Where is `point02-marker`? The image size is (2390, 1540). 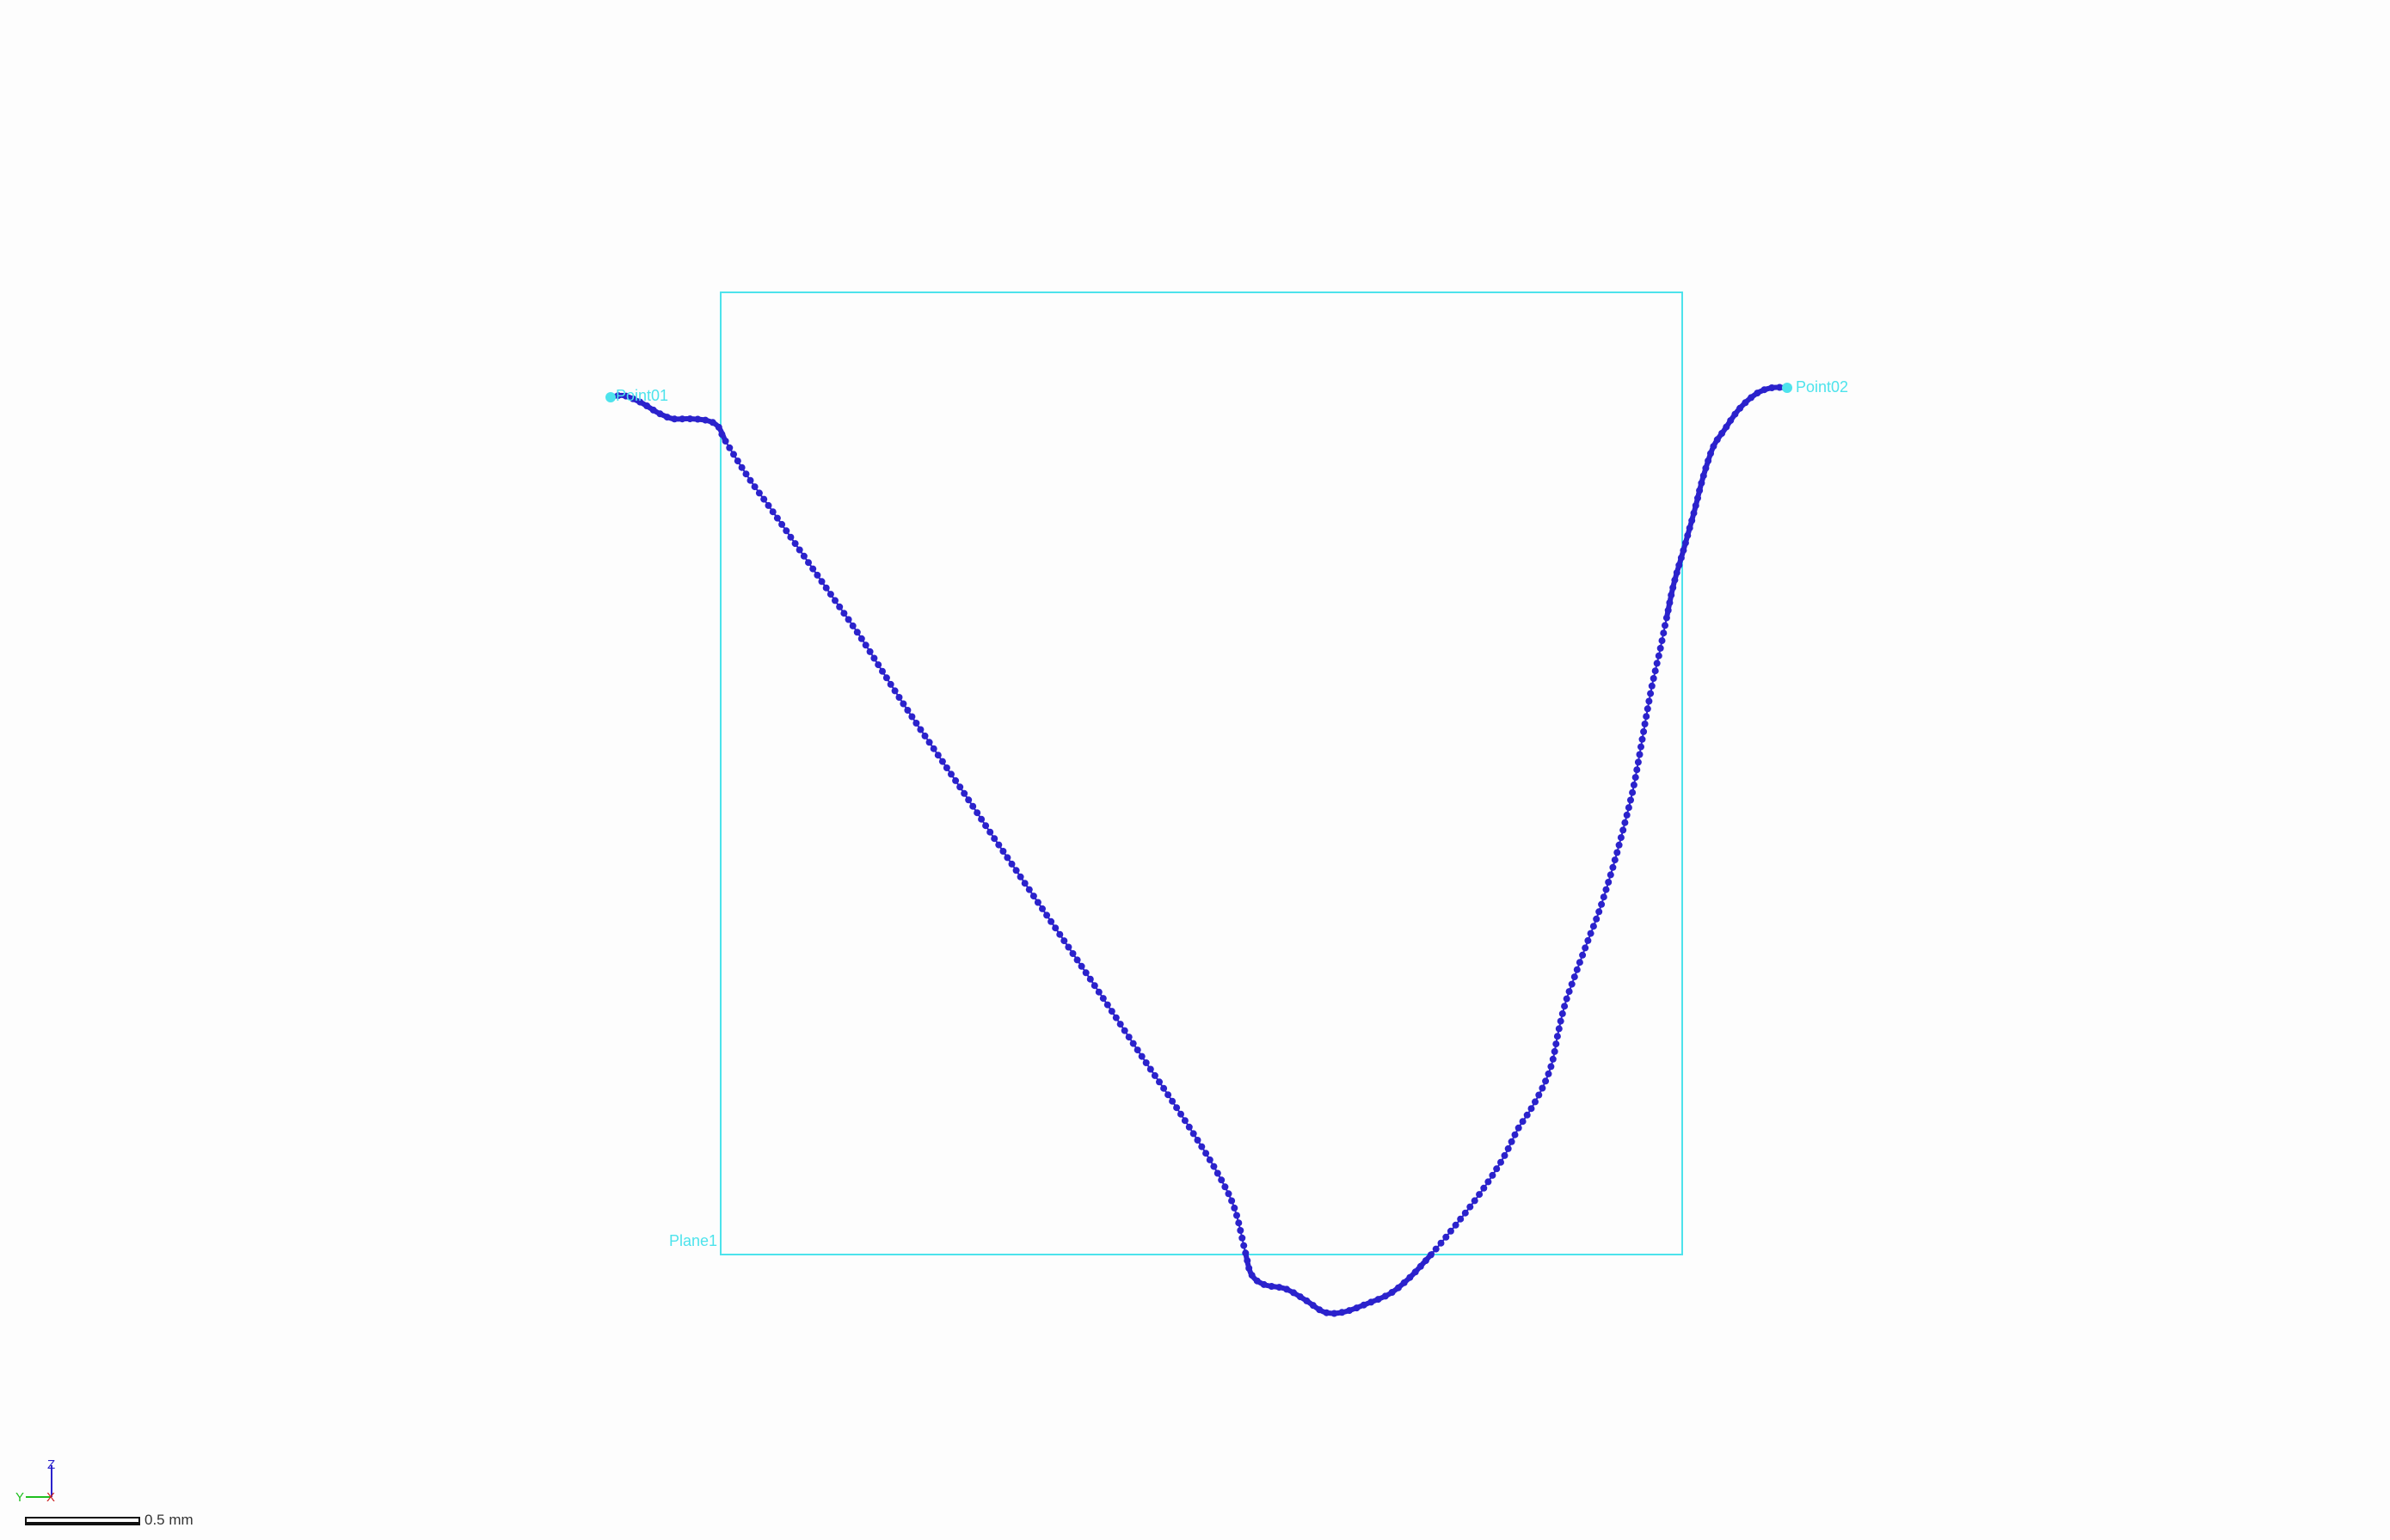
point02-marker is located at coordinates (1787, 388).